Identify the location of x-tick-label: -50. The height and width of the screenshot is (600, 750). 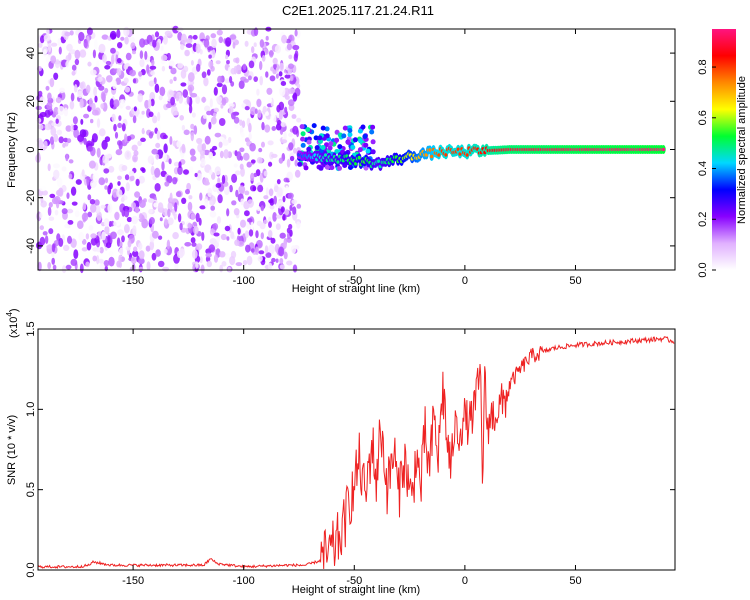
(354, 581).